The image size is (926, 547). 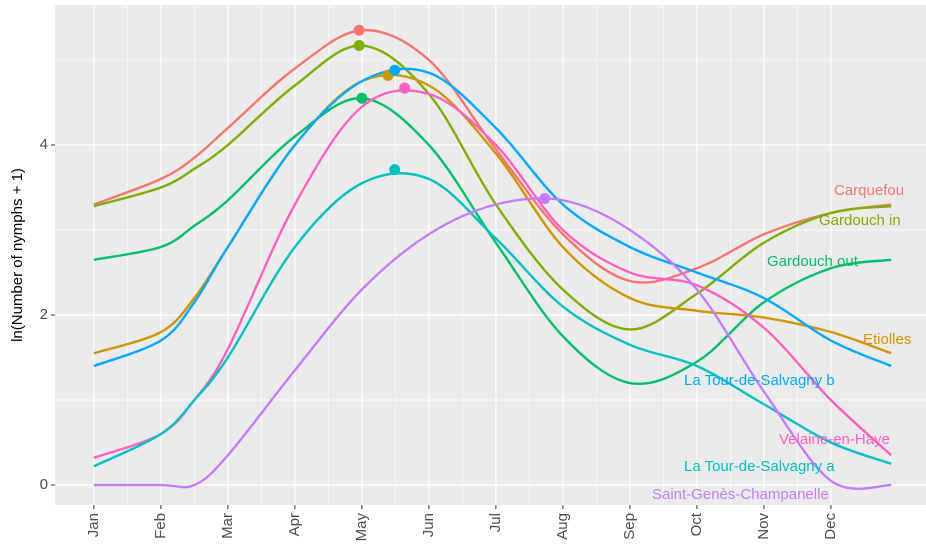 What do you see at coordinates (227, 526) in the screenshot?
I see `x-tick-label: Mar` at bounding box center [227, 526].